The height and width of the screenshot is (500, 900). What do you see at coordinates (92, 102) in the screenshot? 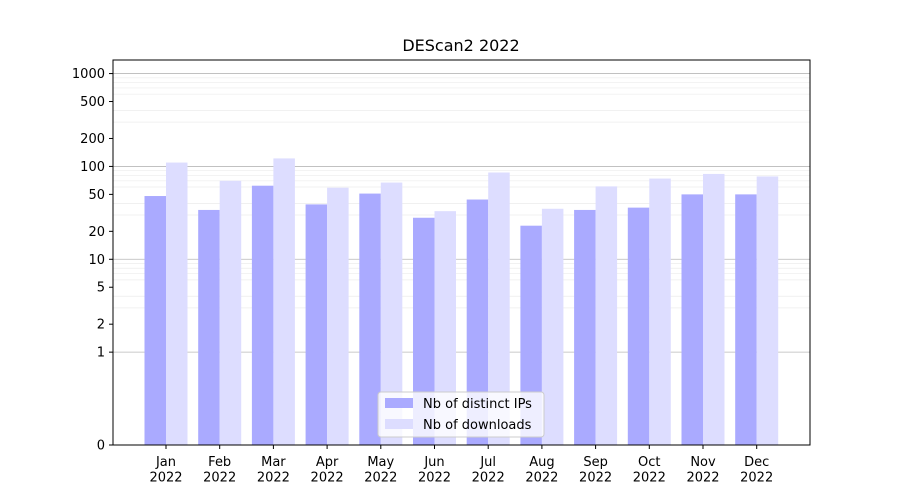
I see `y-tick-label: 500` at bounding box center [92, 102].